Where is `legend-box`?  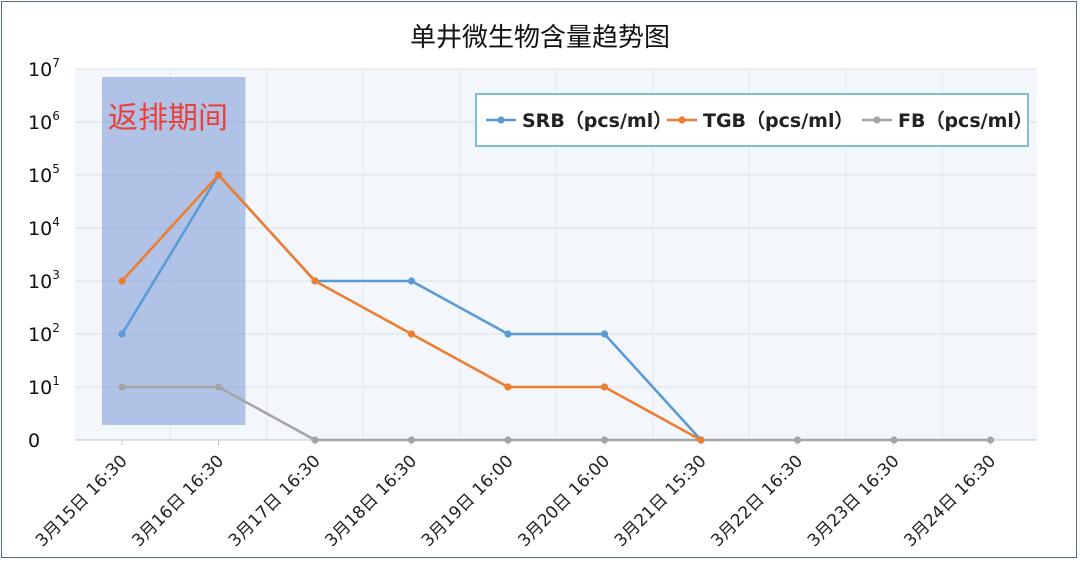 legend-box is located at coordinates (752, 120).